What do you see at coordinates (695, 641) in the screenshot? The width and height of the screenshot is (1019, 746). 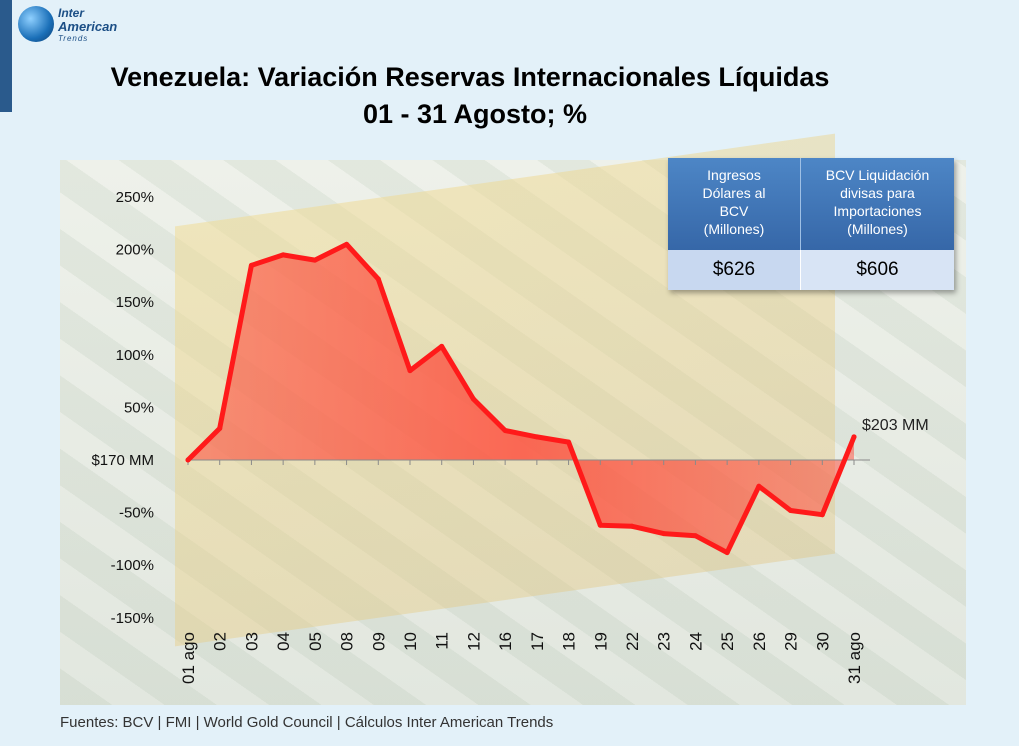 I see `x-tick-label: 24` at bounding box center [695, 641].